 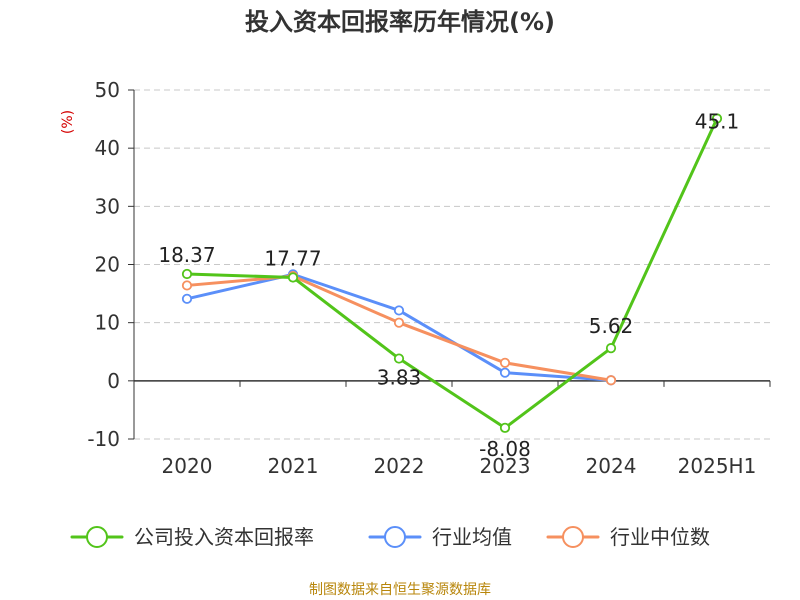 I want to click on legend-layer: 公司投入资本回报率 行业均值 行业中位数, so click(x=390, y=537).